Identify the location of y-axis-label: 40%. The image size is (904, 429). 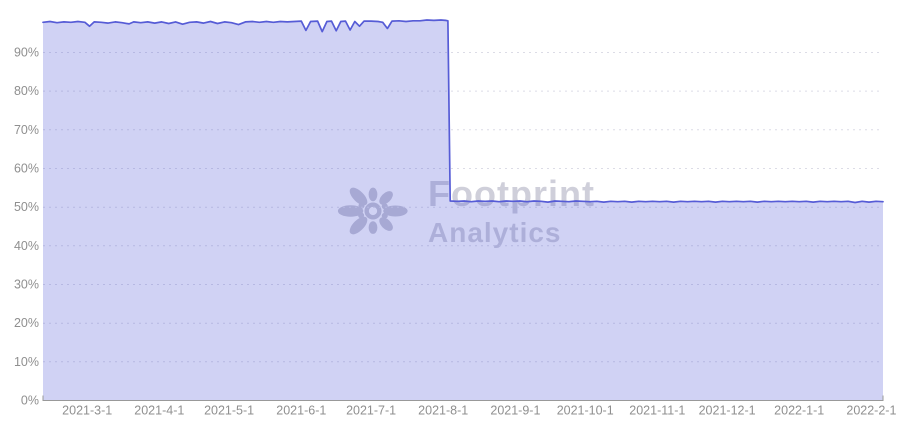
(26, 246).